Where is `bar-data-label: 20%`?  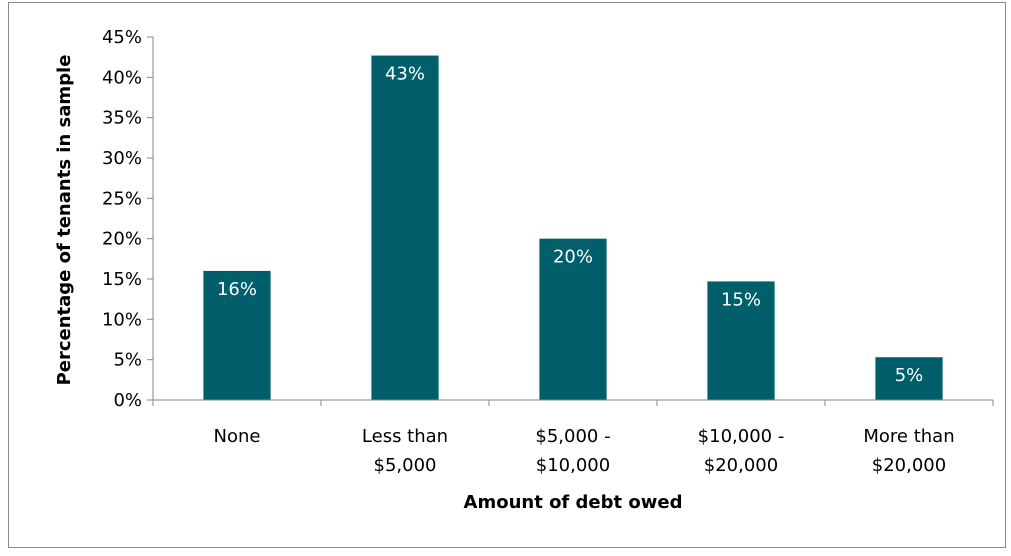 bar-data-label: 20% is located at coordinates (573, 257).